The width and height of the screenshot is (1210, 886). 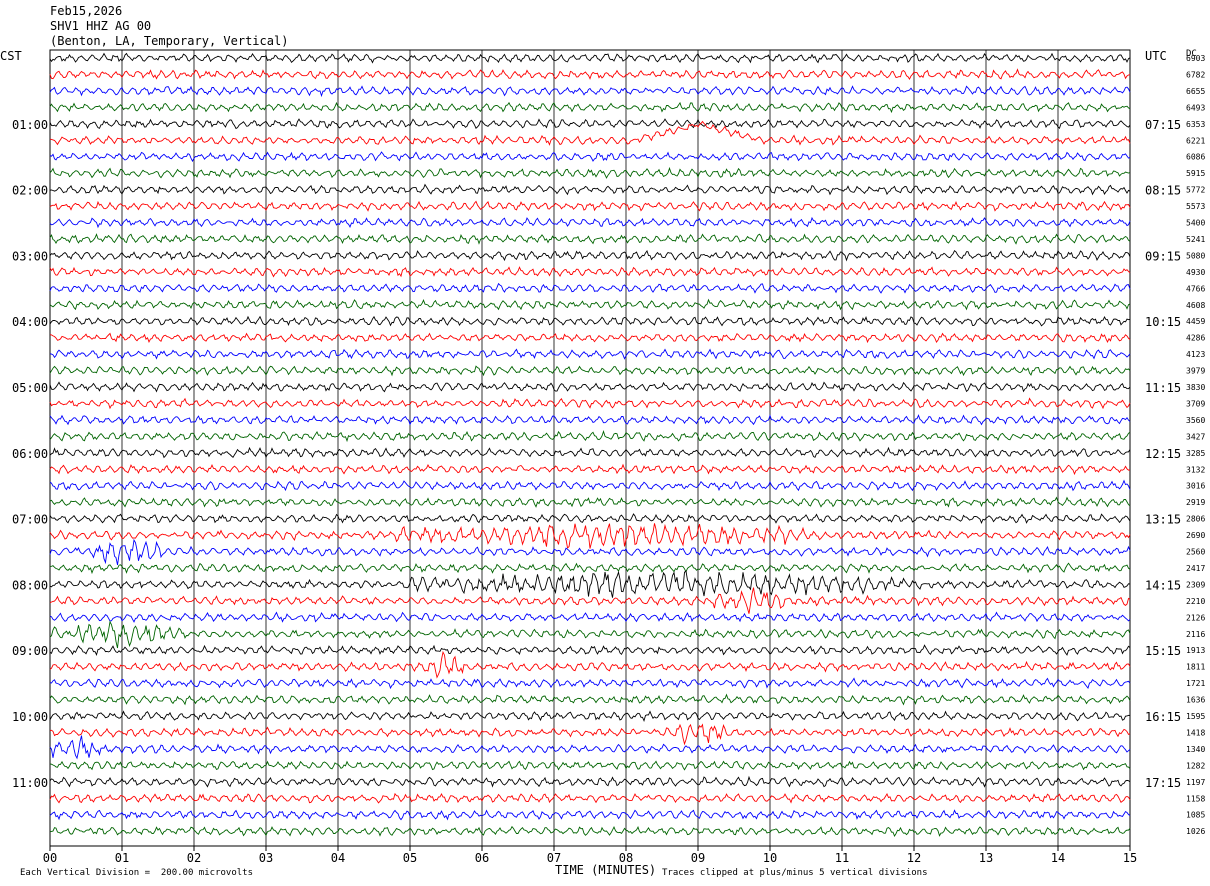 What do you see at coordinates (1195, 584) in the screenshot?
I see `dc-offset-value: 2309` at bounding box center [1195, 584].